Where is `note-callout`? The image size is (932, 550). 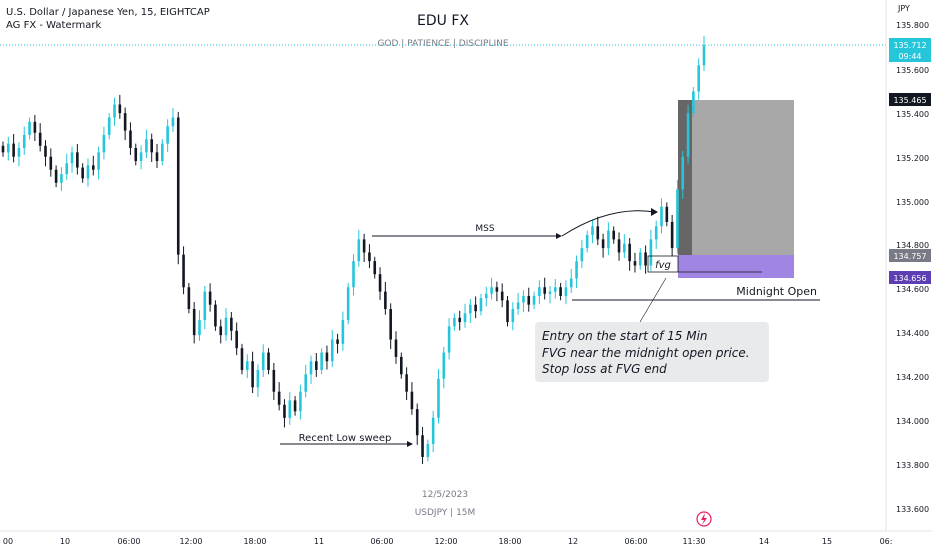
note-callout is located at coordinates (652, 352).